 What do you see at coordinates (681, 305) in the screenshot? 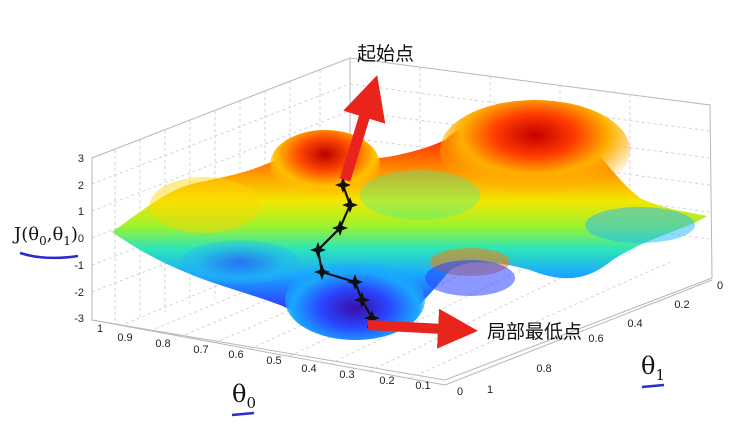
I see `theta1-tick: 0.2` at bounding box center [681, 305].